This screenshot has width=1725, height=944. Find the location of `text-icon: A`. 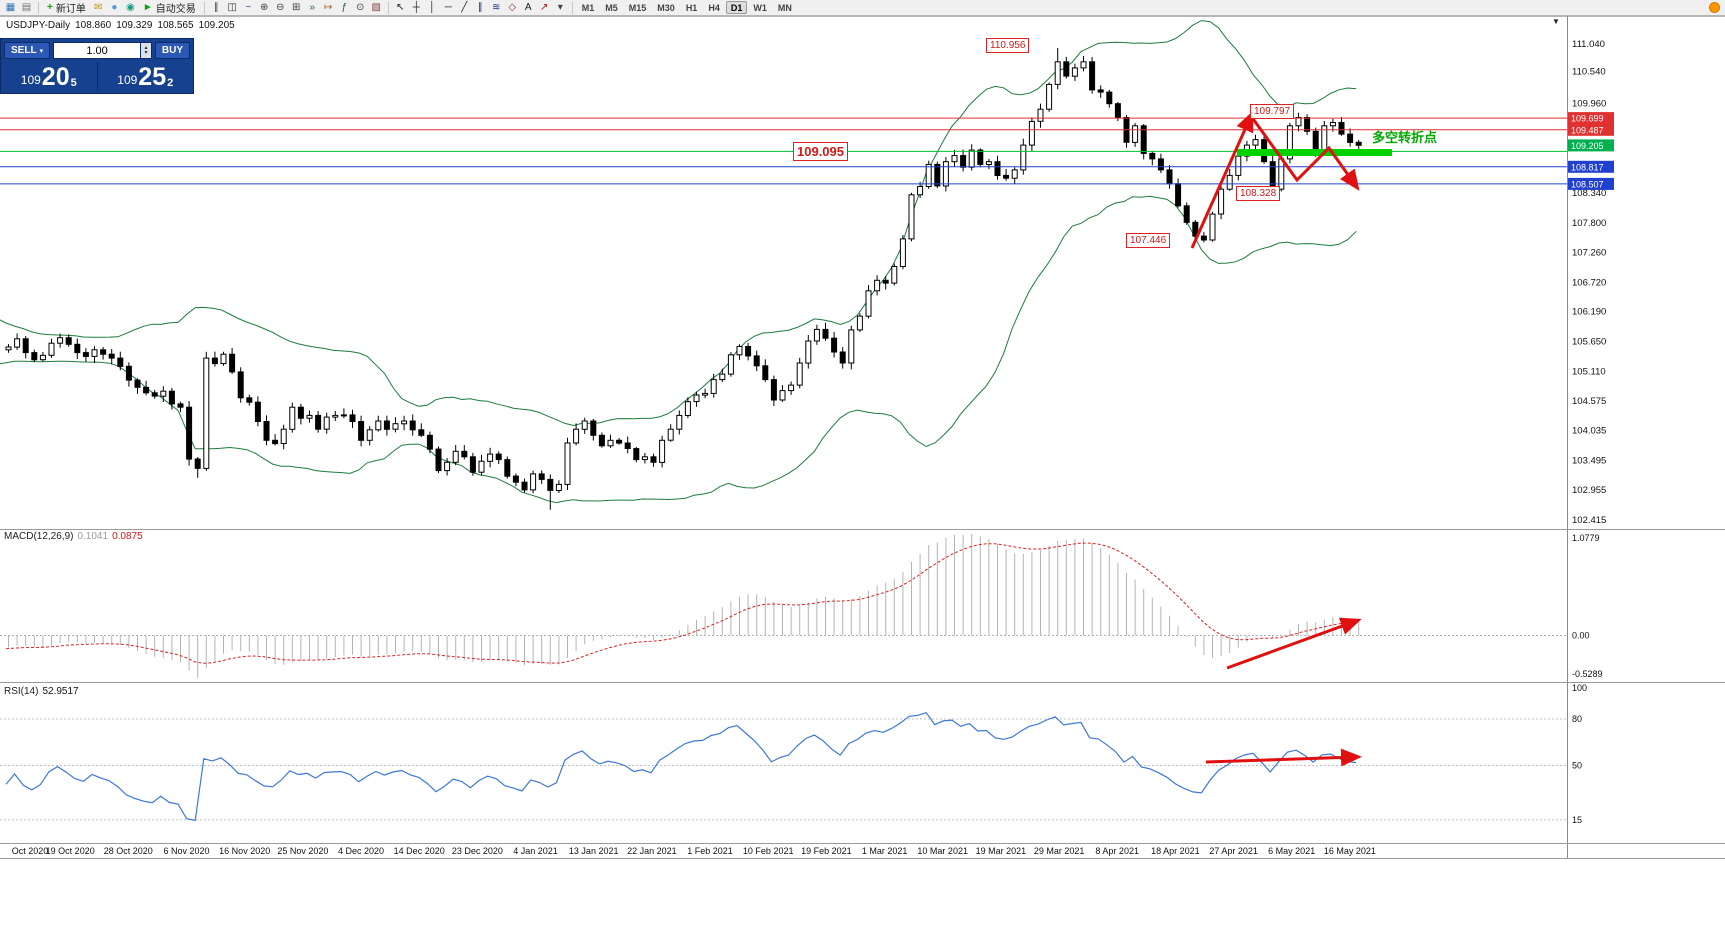

text-icon: A is located at coordinates (528, 7).